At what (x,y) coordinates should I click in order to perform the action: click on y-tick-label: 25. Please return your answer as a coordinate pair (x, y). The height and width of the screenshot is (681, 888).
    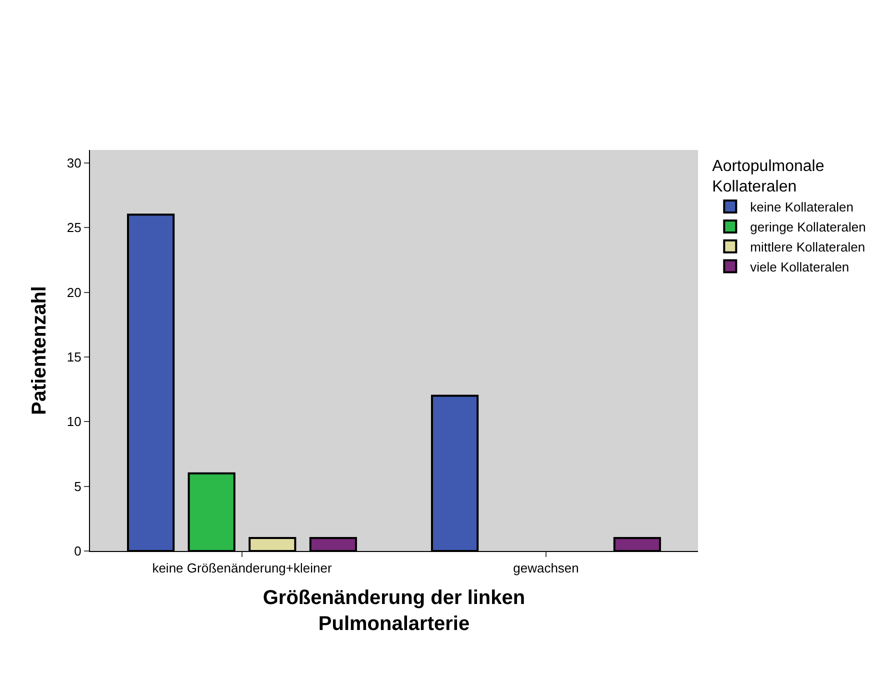
    Looking at the image, I should click on (74, 228).